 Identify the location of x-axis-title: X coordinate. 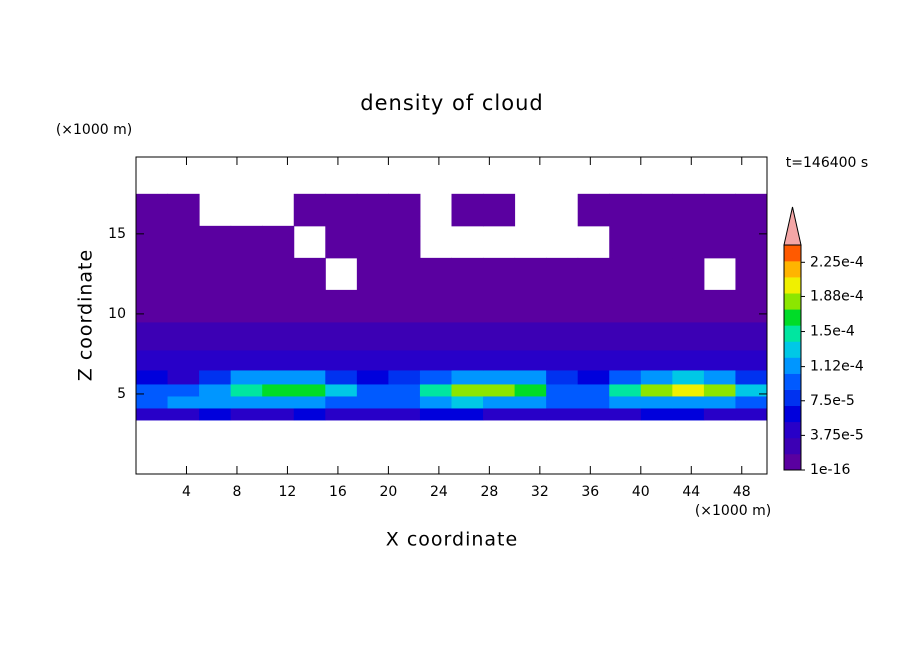
(452, 540).